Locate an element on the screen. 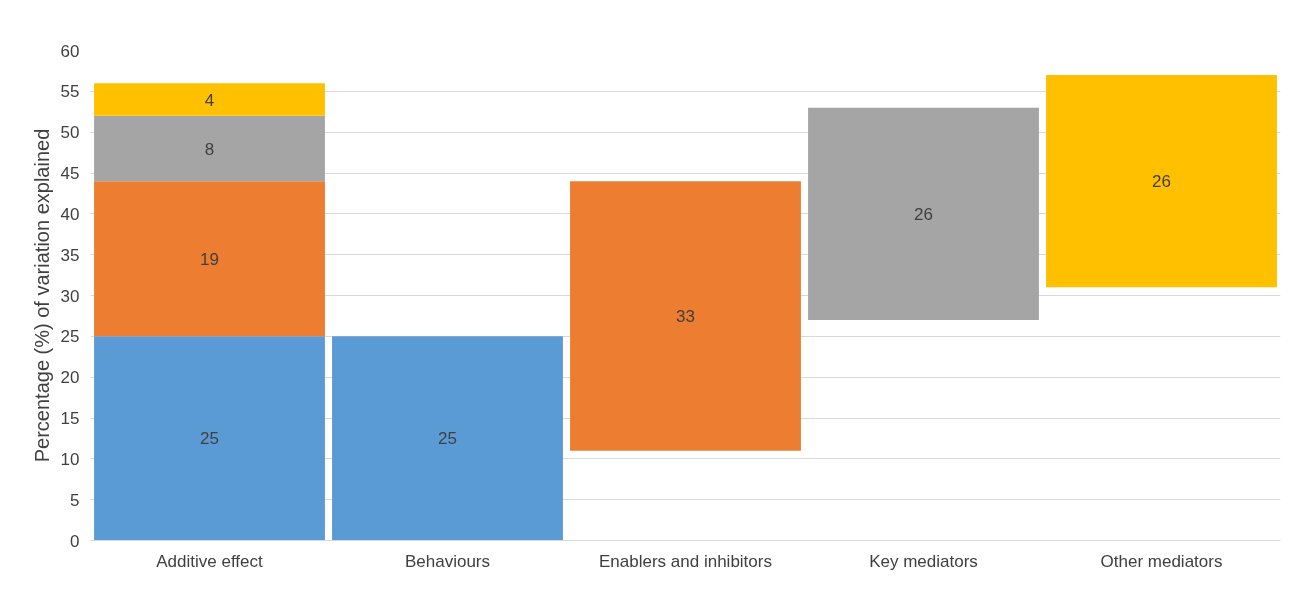  x-tick-label: Additive effect is located at coordinates (210, 561).